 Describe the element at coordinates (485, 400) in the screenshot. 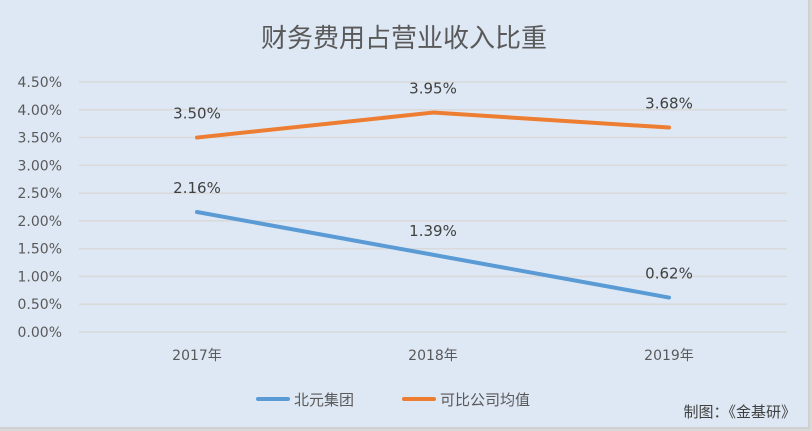

I see `legend-label: 可比公司均值` at that location.